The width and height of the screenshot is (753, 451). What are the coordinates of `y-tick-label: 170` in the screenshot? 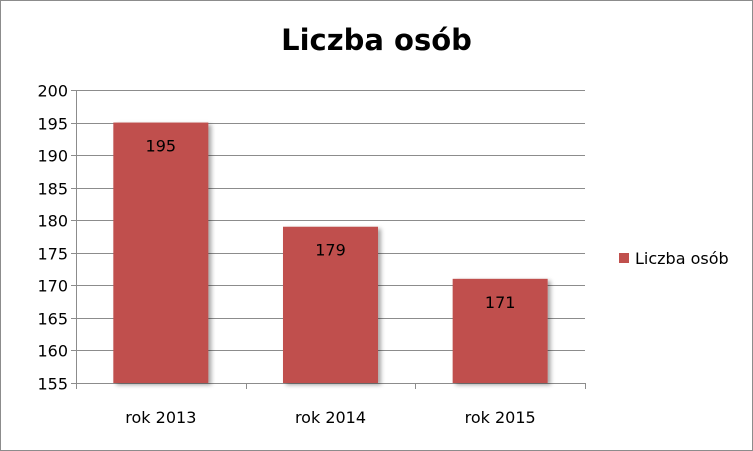 It's located at (52, 286).